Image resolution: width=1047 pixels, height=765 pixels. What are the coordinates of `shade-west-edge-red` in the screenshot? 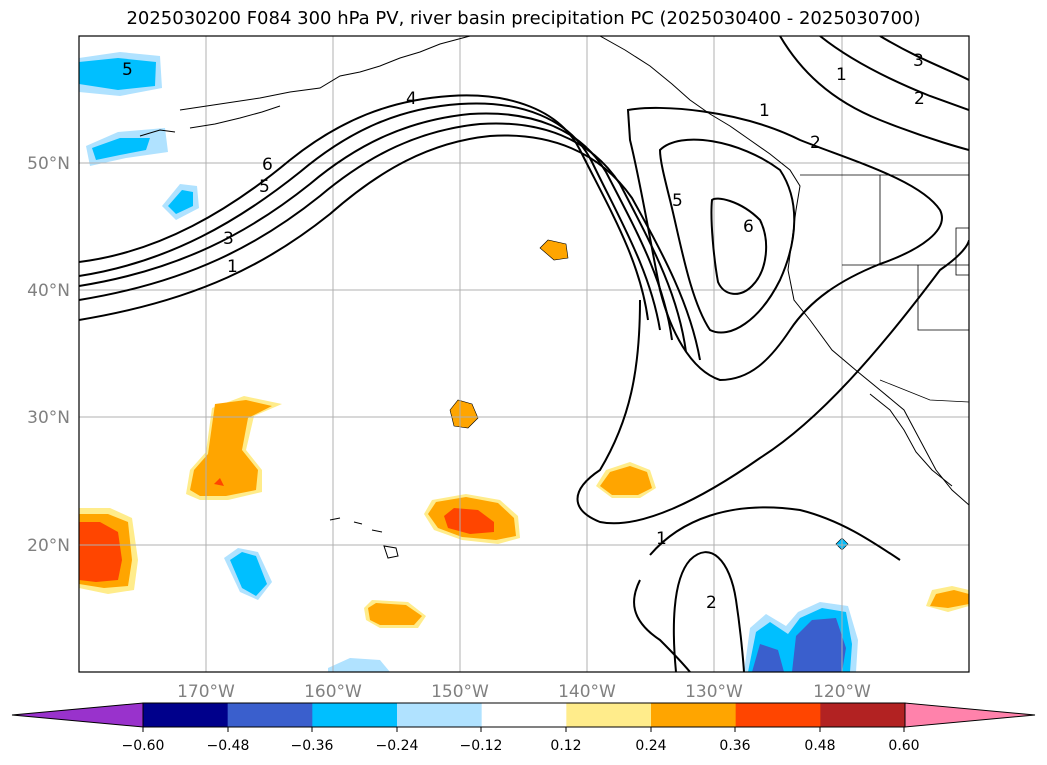 It's located at (100, 552).